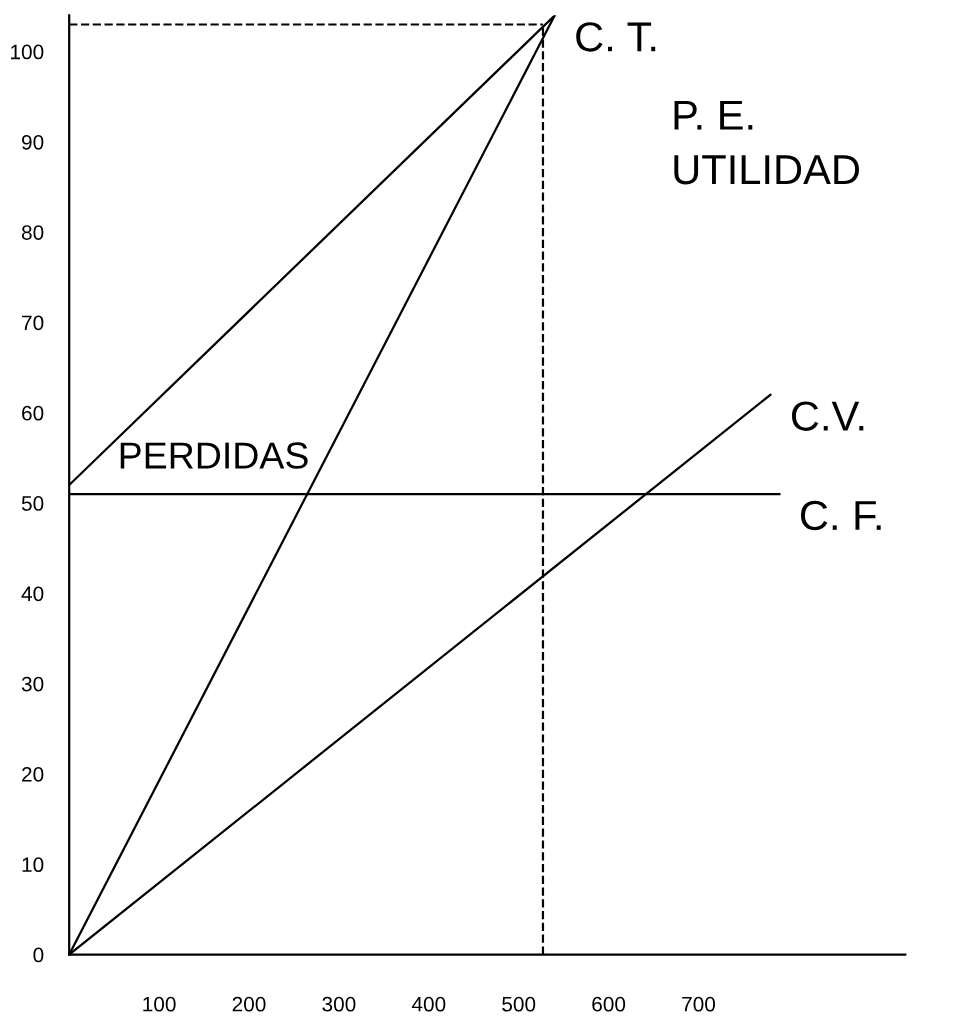 This screenshot has height=1032, width=961. Describe the element at coordinates (38, 955) in the screenshot. I see `y-tick-label: 0` at that location.